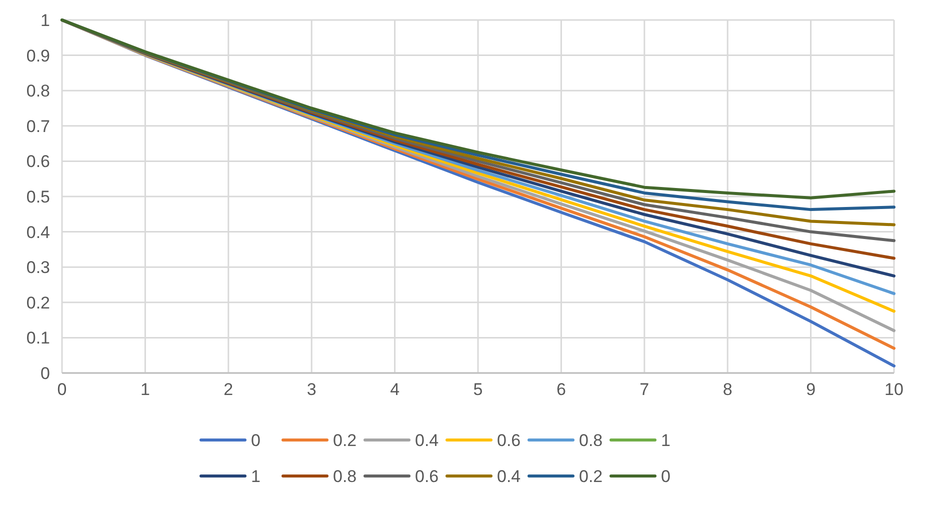 This screenshot has height=507, width=929. I want to click on y-tick-label: 0.1, so click(38, 338).